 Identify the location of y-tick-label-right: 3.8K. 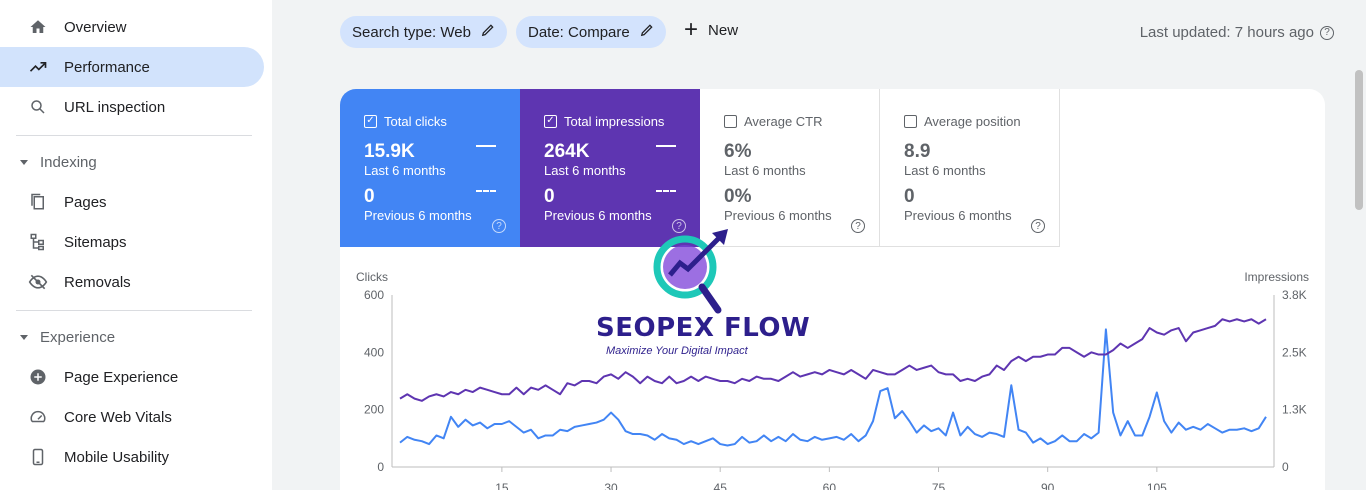
(1294, 295).